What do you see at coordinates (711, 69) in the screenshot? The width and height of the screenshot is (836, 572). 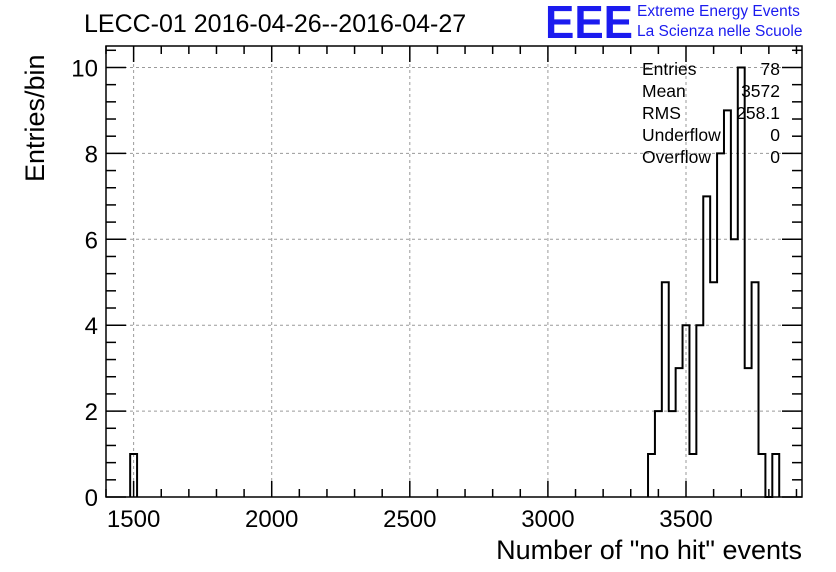 I see `stats-row: Entries 78` at bounding box center [711, 69].